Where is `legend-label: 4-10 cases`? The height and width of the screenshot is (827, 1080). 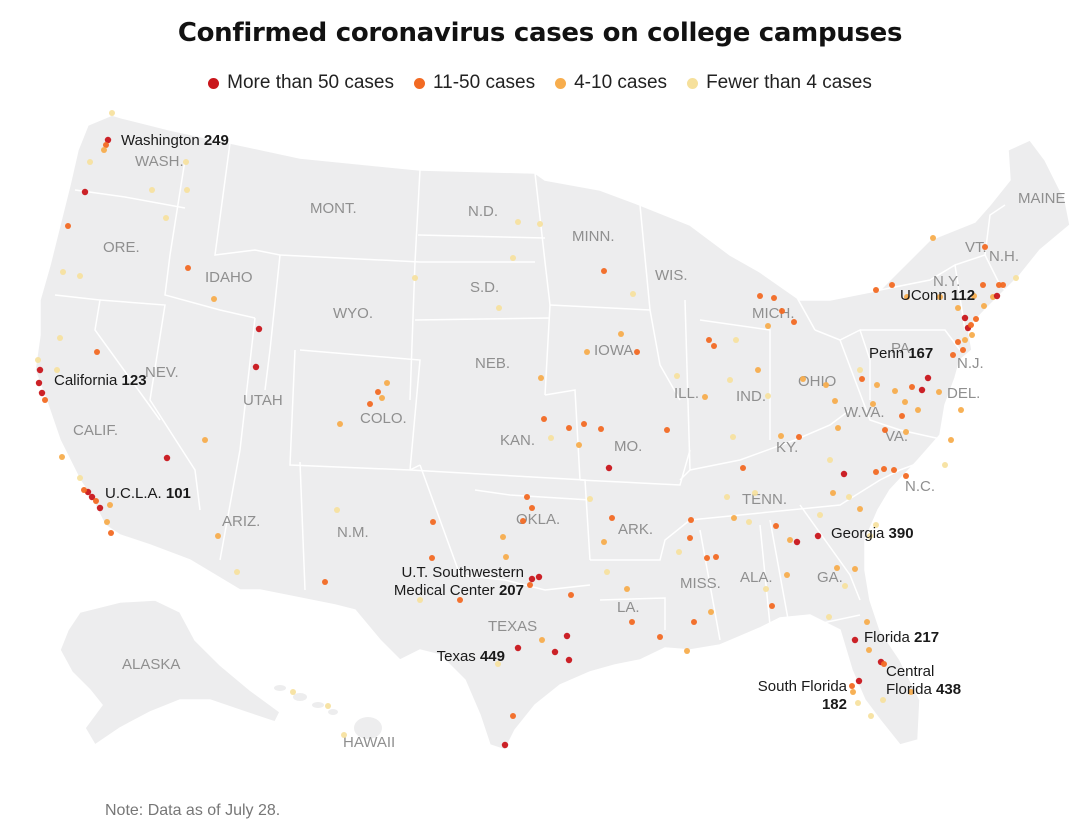 legend-label: 4-10 cases is located at coordinates (621, 82).